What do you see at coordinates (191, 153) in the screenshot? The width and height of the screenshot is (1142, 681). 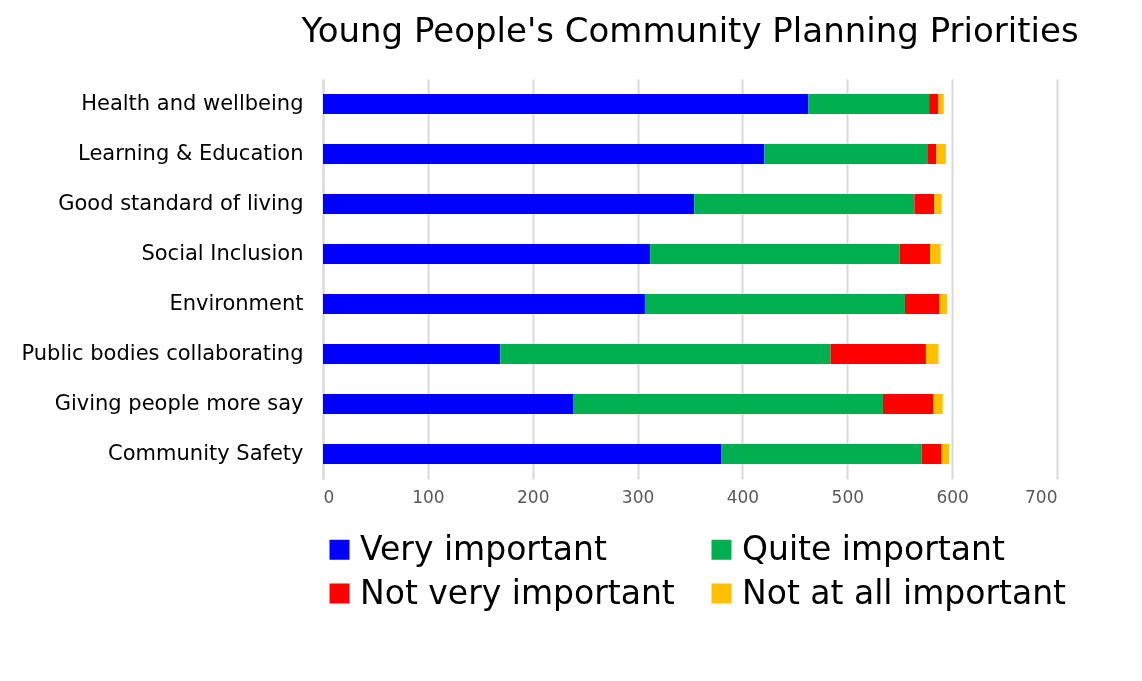 I see `y-tick-label: Learning & Education` at bounding box center [191, 153].